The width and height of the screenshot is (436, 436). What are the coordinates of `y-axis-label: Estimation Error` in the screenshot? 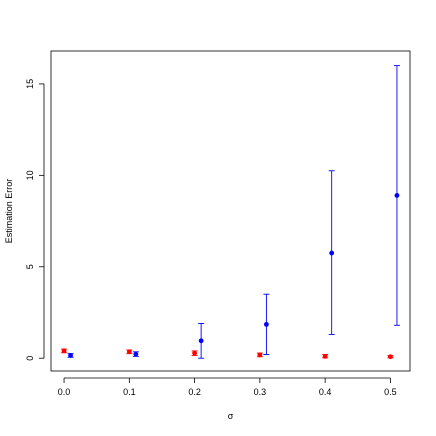 It's located at (9, 211).